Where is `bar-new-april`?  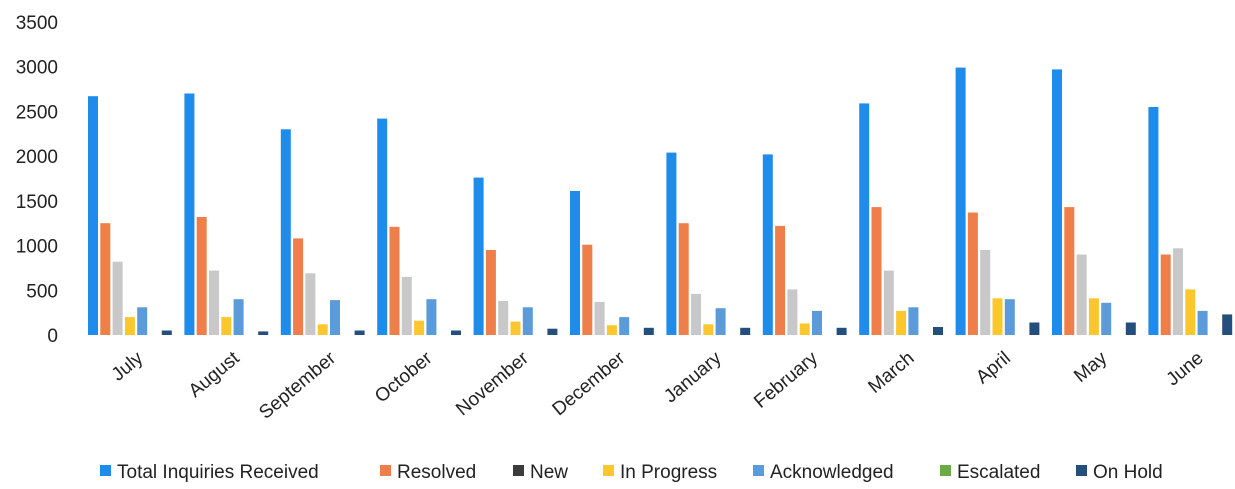 bar-new-april is located at coordinates (985, 292).